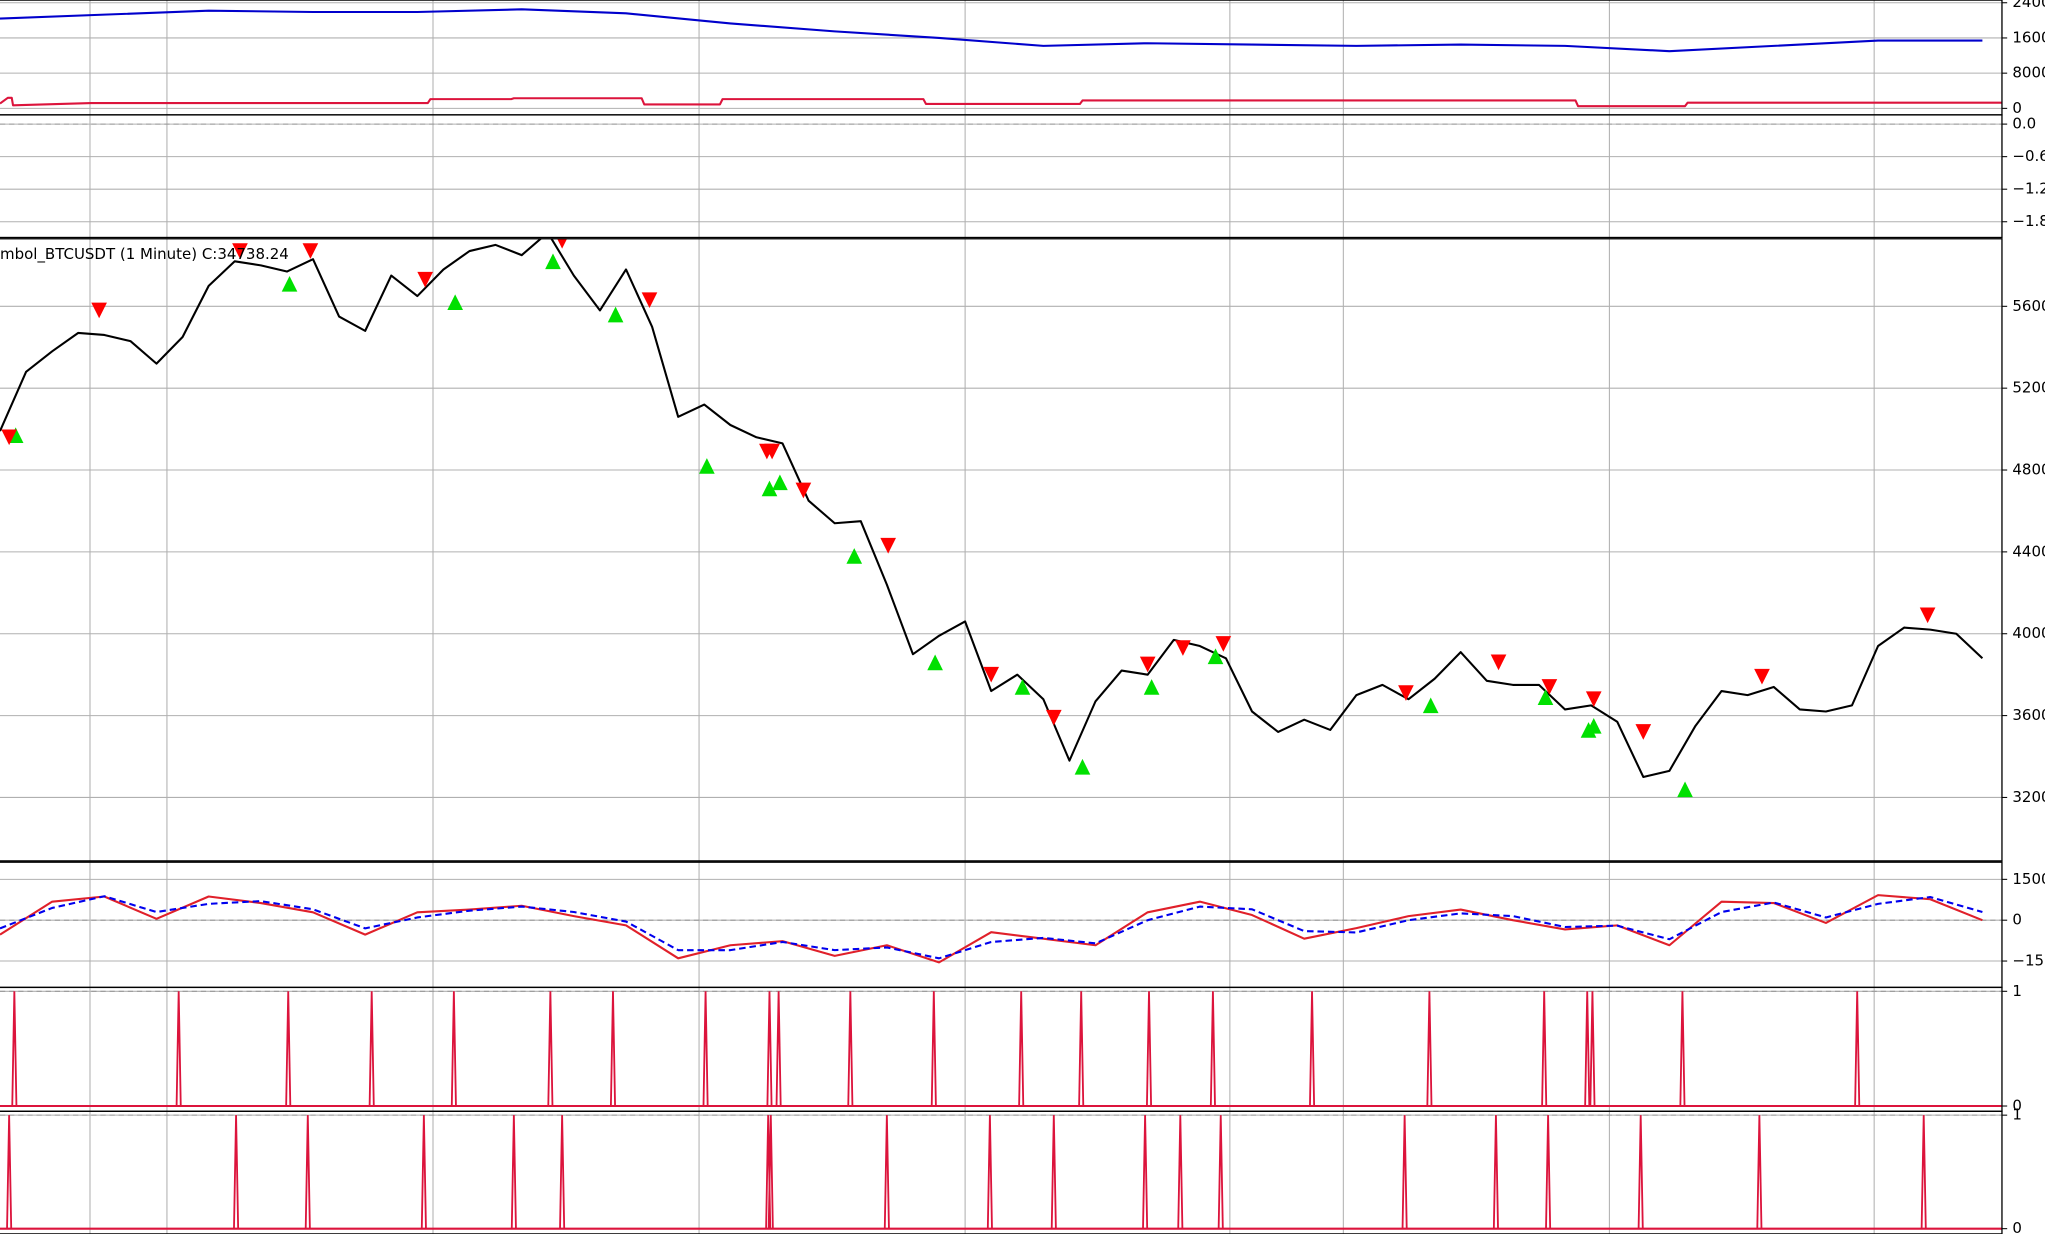 The height and width of the screenshot is (1234, 2045). I want to click on y-tick-label: 36000, so click(2028, 715).